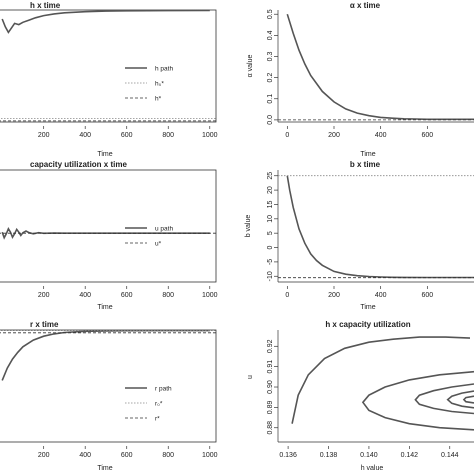  What do you see at coordinates (159, 84) in the screenshot?
I see `legend-label: h₀*` at bounding box center [159, 84].